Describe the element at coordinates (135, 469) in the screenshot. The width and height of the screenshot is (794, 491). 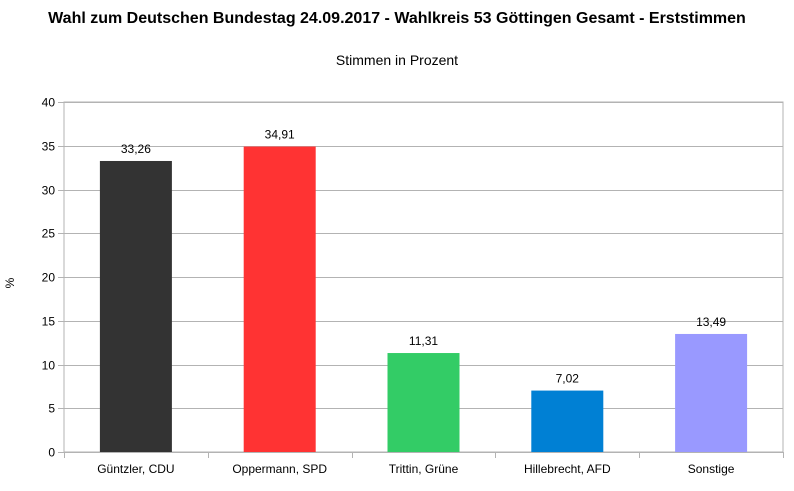
I see `x-tick-label: Güntzler, CDU` at that location.